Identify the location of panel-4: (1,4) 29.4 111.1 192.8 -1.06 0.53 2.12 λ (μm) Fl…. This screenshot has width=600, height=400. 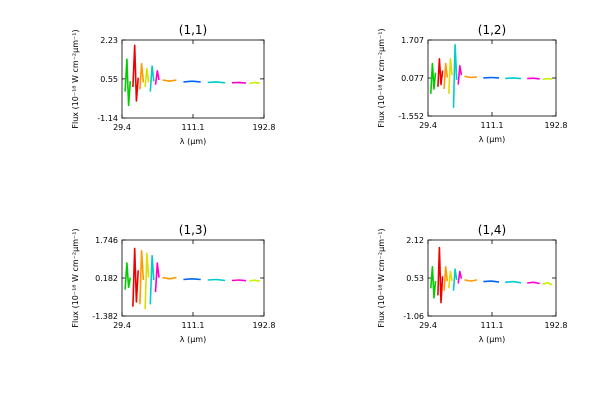
(472, 283).